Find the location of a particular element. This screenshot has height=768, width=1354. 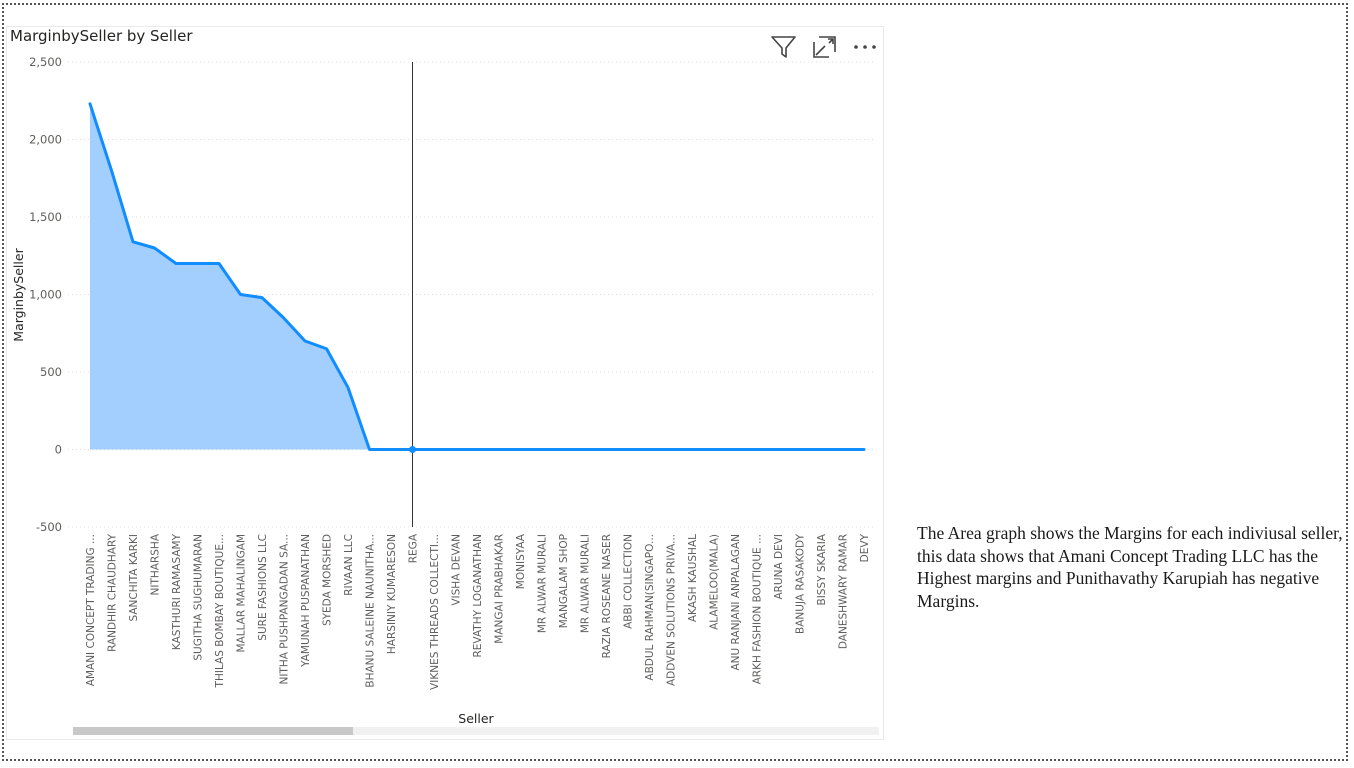

x-tick-label: REVATHY LOGANATHAN is located at coordinates (478, 596).